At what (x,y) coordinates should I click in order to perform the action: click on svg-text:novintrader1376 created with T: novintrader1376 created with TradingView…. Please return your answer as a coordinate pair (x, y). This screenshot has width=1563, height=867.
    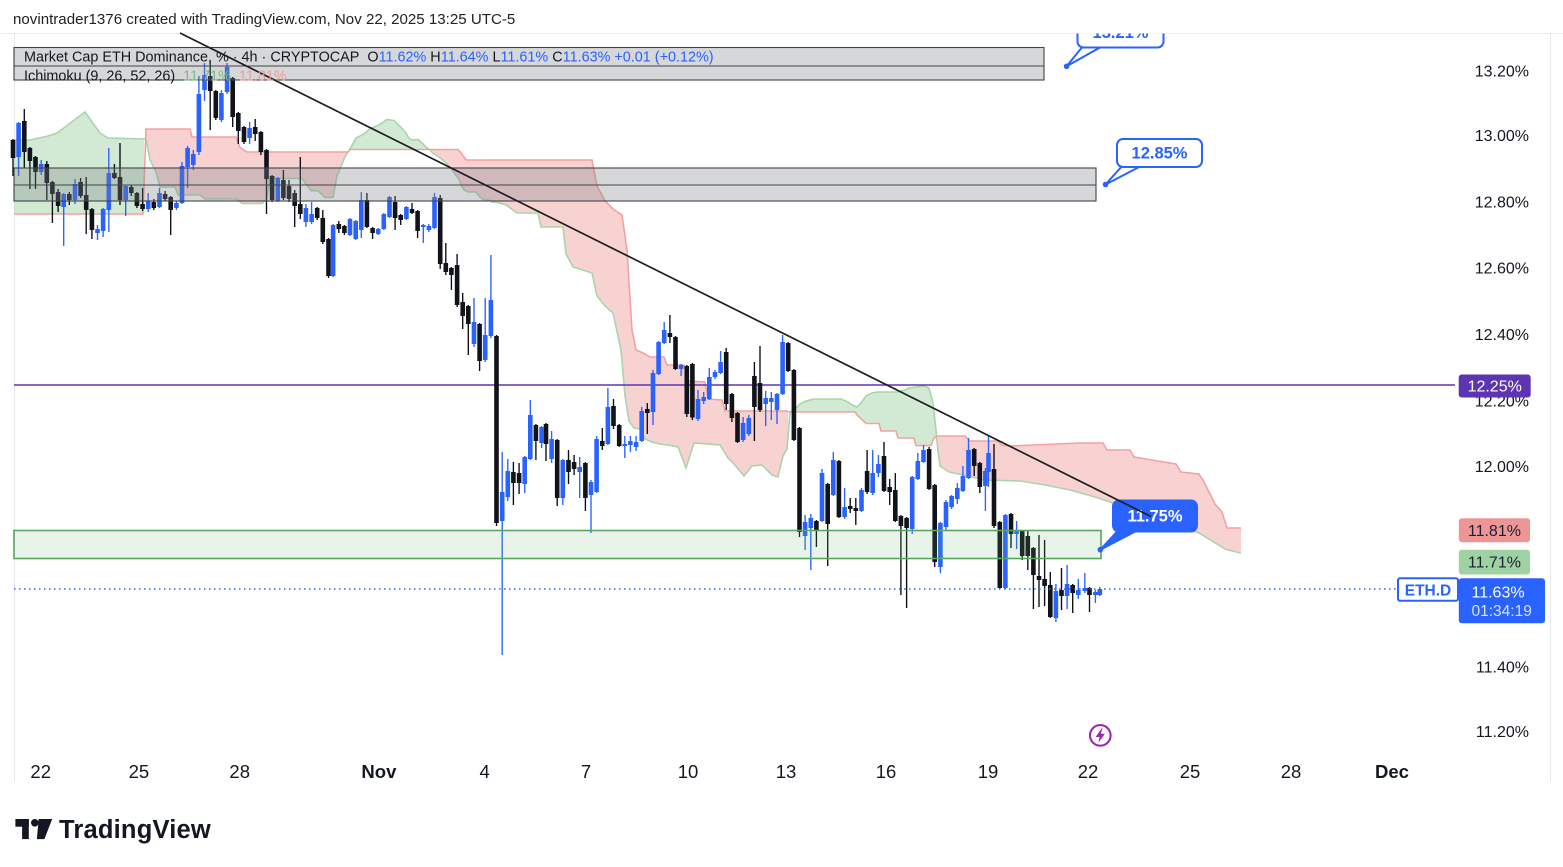
    Looking at the image, I should click on (264, 19).